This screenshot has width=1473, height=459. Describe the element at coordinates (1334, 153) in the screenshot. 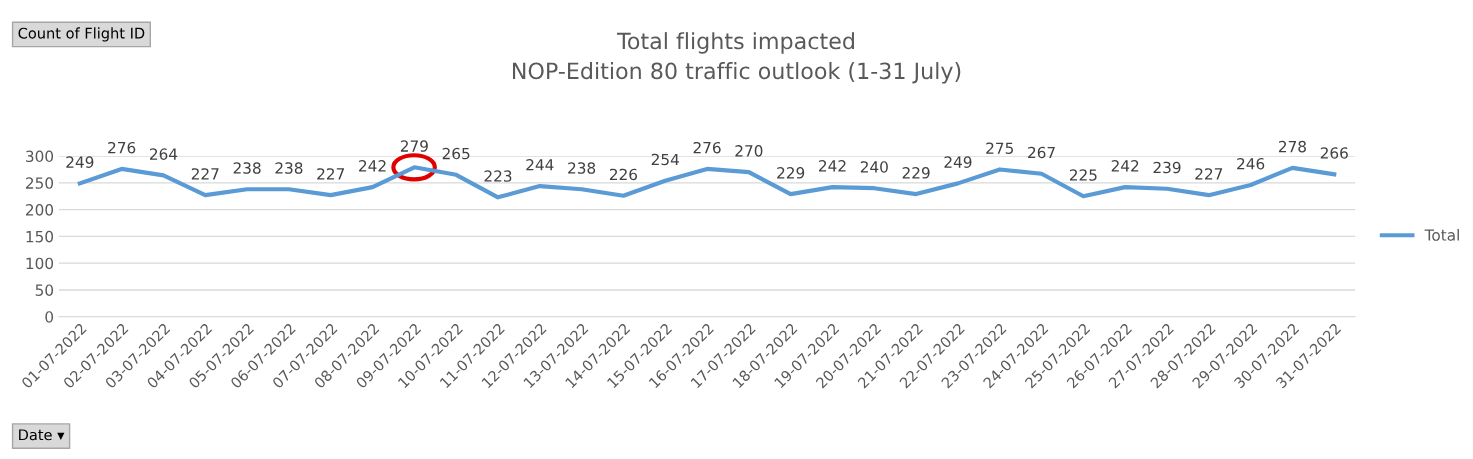

I see `data-label: 266` at that location.